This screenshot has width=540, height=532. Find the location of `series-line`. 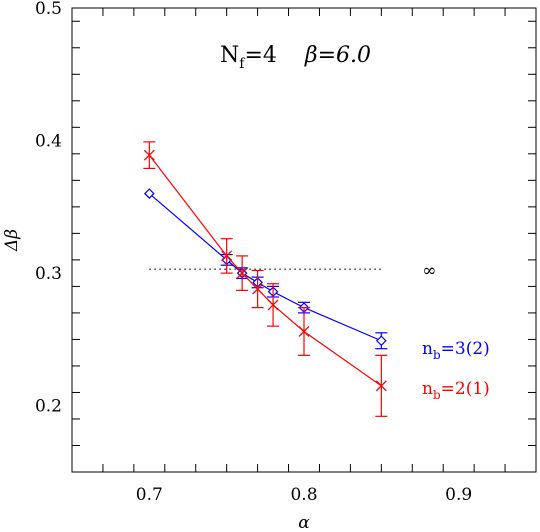

series-line is located at coordinates (265, 267).